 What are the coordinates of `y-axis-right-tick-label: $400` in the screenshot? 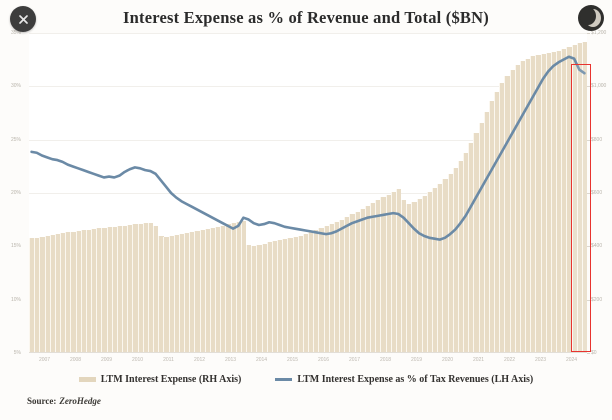 It's located at (597, 246).